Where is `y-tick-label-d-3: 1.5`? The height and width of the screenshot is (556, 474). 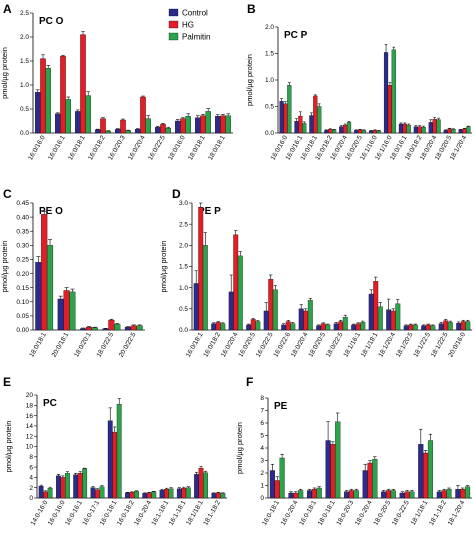
y-tick-label-d-3: 1.5 is located at coordinates (183, 267).